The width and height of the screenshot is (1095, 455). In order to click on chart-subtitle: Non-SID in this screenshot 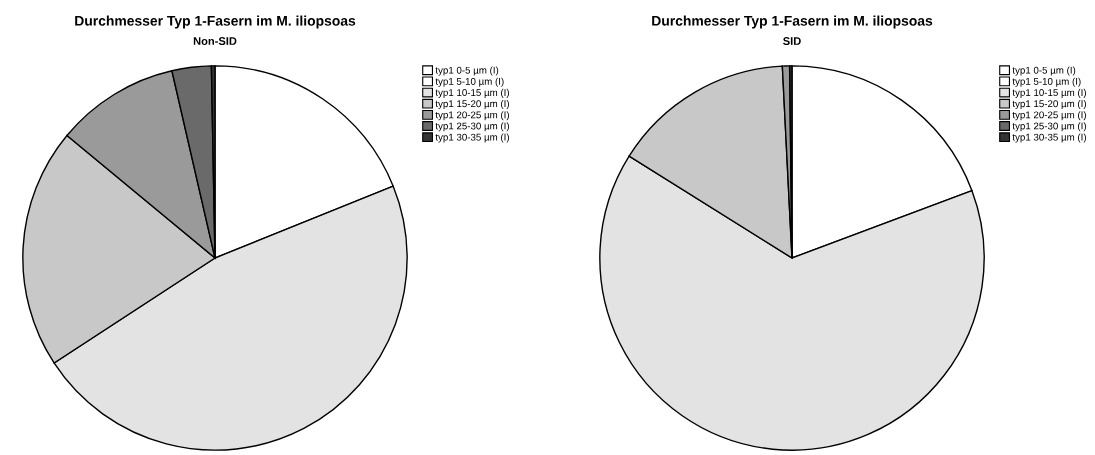, I will do `click(215, 41)`.